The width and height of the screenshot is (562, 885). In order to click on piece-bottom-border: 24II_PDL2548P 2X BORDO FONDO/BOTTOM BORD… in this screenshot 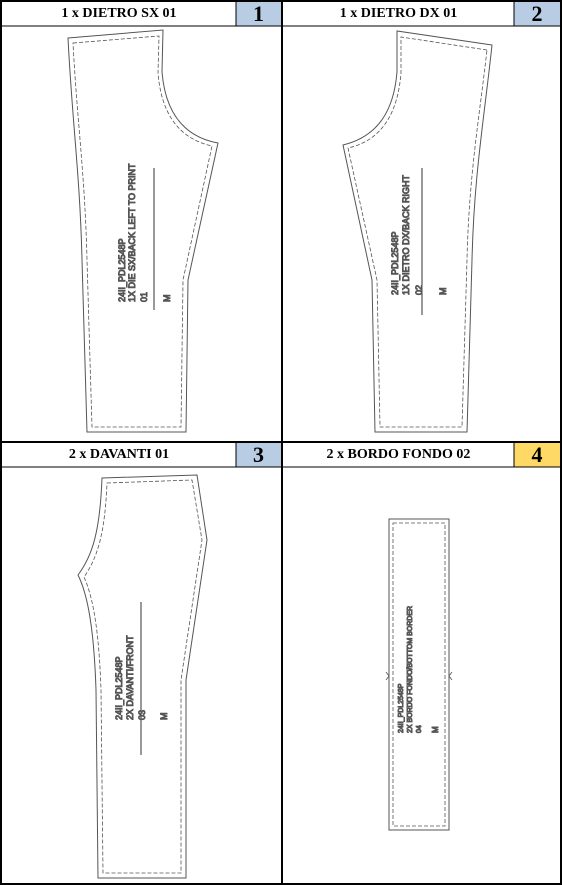, I will do `click(419, 674)`.